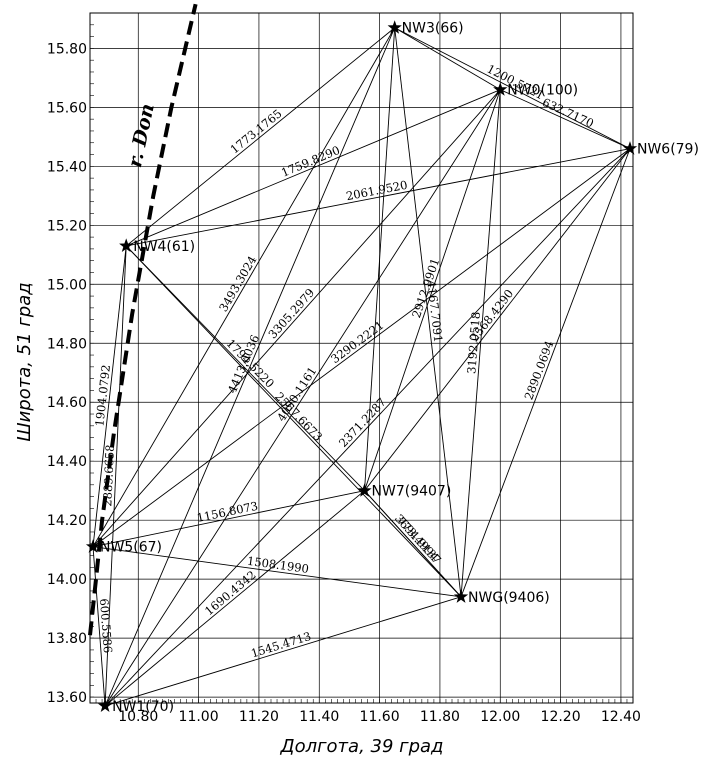  Describe the element at coordinates (67, 639) in the screenshot. I see `y-tick-label: 13.80` at that location.